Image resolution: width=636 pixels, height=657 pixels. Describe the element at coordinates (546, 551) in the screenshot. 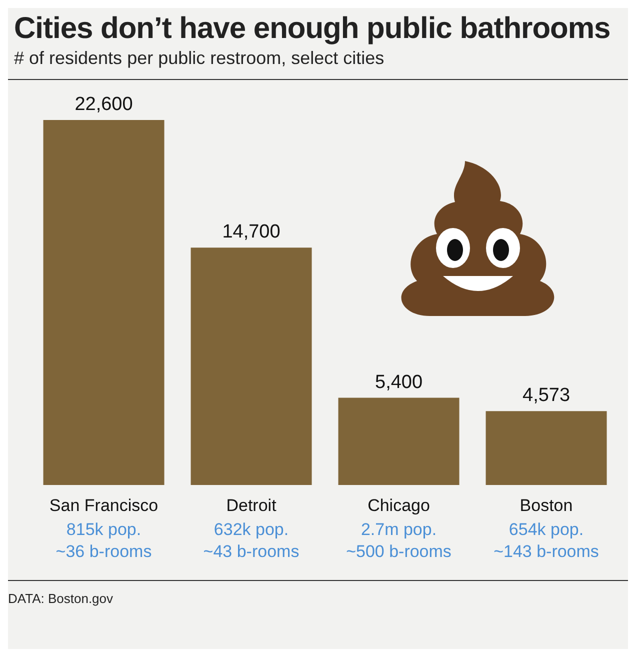

I see `text: ~143 b-rooms` at that location.